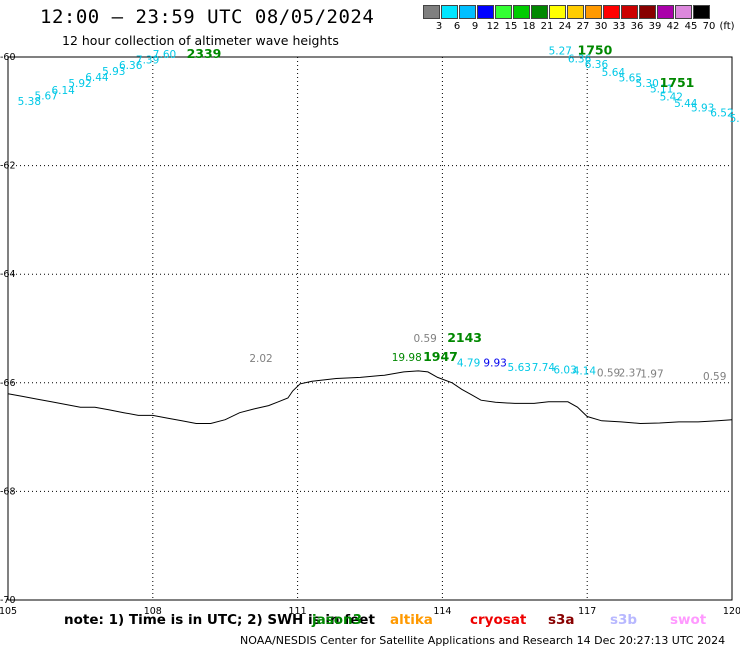  What do you see at coordinates (564, 371) in the screenshot?
I see `wave-height-label: 6.03` at bounding box center [564, 371].